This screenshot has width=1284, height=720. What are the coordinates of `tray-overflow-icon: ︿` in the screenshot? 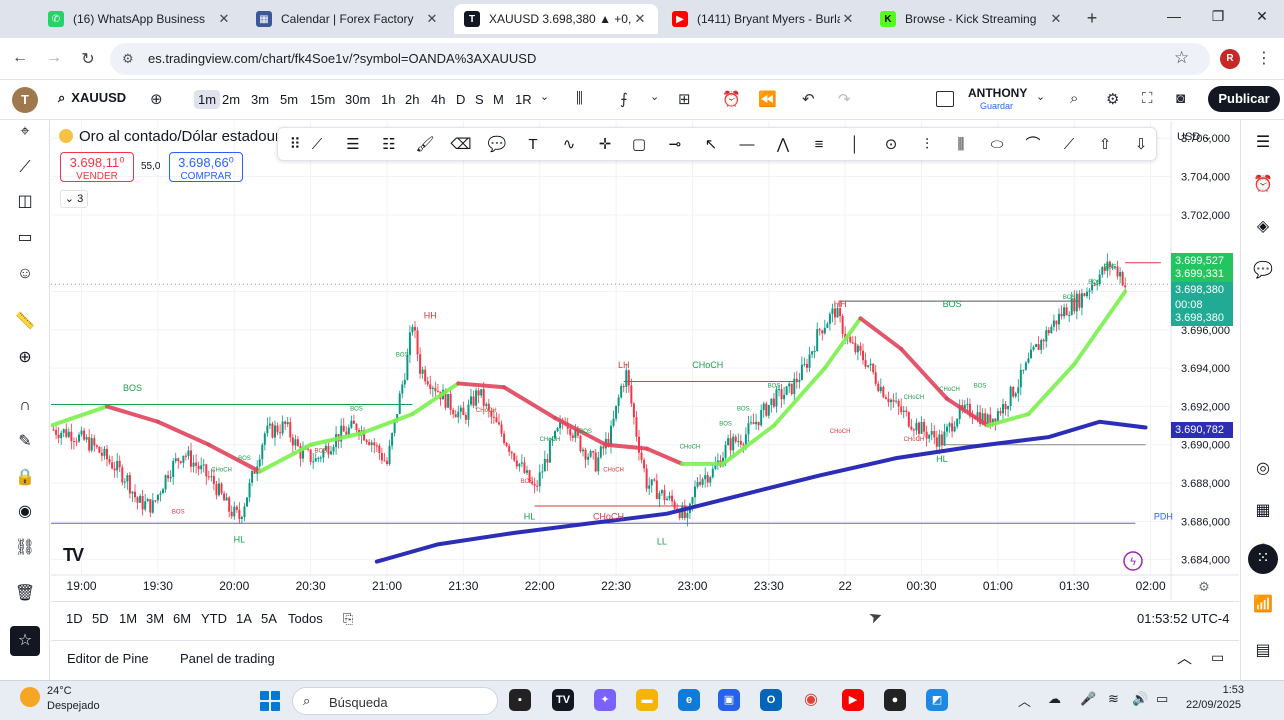 It's located at (1025, 701).